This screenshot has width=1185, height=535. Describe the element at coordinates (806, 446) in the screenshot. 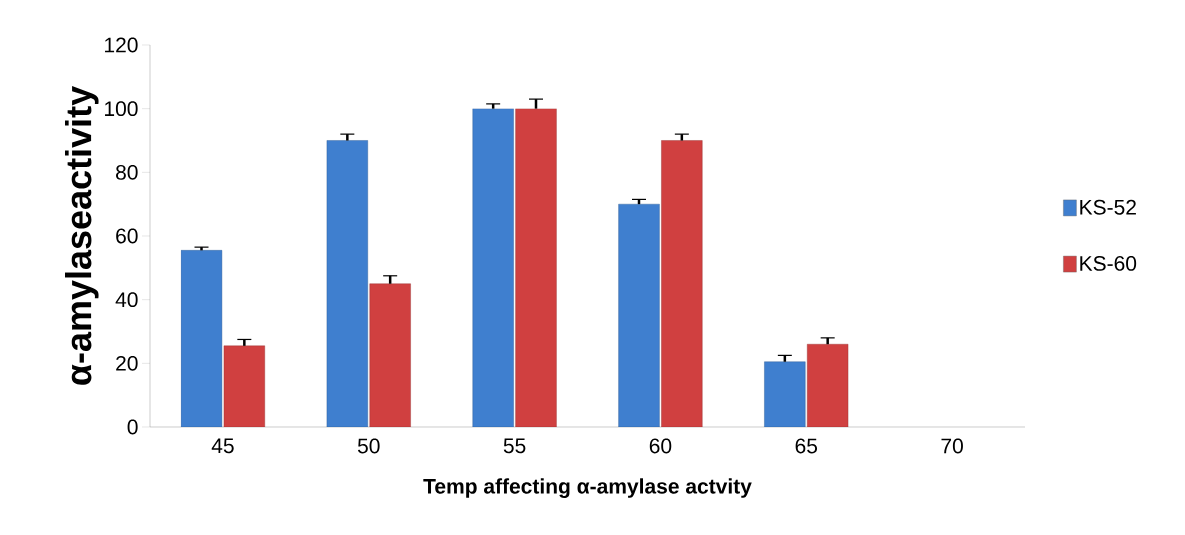

I see `x-tick-label: 65` at that location.